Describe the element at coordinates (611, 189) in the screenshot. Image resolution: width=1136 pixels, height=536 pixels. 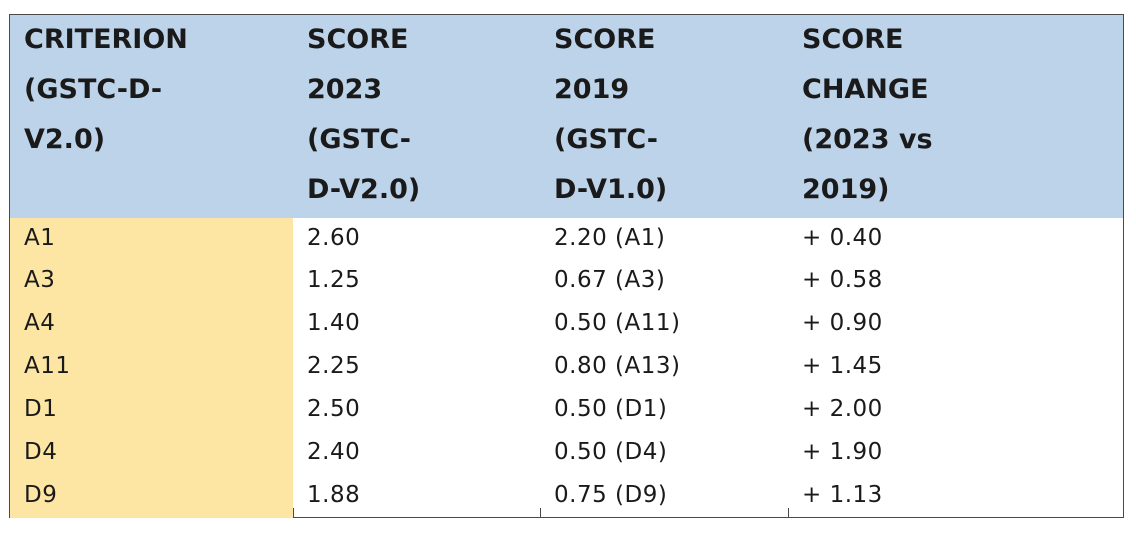
I see `header-line: D-V1.0)` at that location.